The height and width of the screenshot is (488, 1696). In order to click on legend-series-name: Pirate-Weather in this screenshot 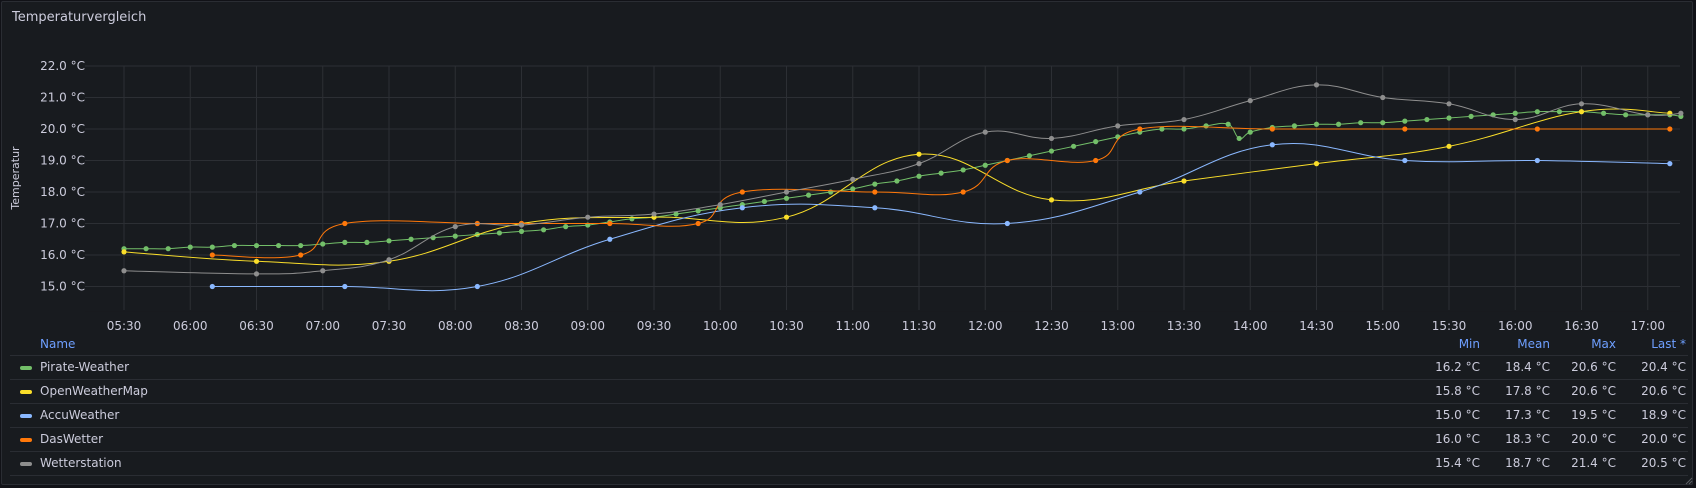, I will do `click(85, 367)`.